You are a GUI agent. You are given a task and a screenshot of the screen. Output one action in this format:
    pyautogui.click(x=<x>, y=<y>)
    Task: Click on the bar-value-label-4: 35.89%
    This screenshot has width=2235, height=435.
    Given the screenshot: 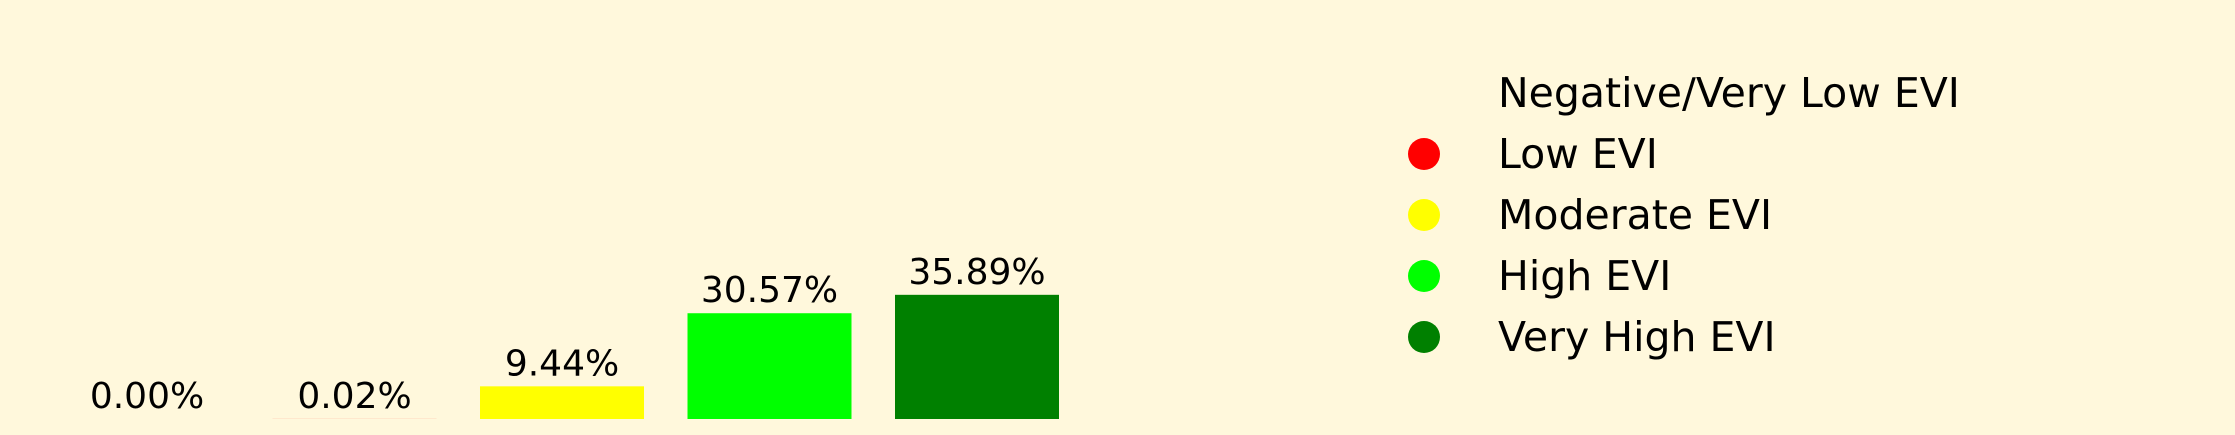 What is the action you would take?
    pyautogui.click(x=976, y=272)
    